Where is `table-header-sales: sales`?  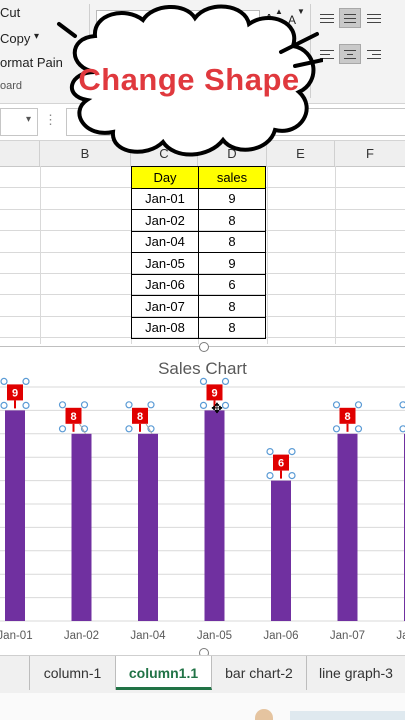
table-header-sales: sales is located at coordinates (232, 177).